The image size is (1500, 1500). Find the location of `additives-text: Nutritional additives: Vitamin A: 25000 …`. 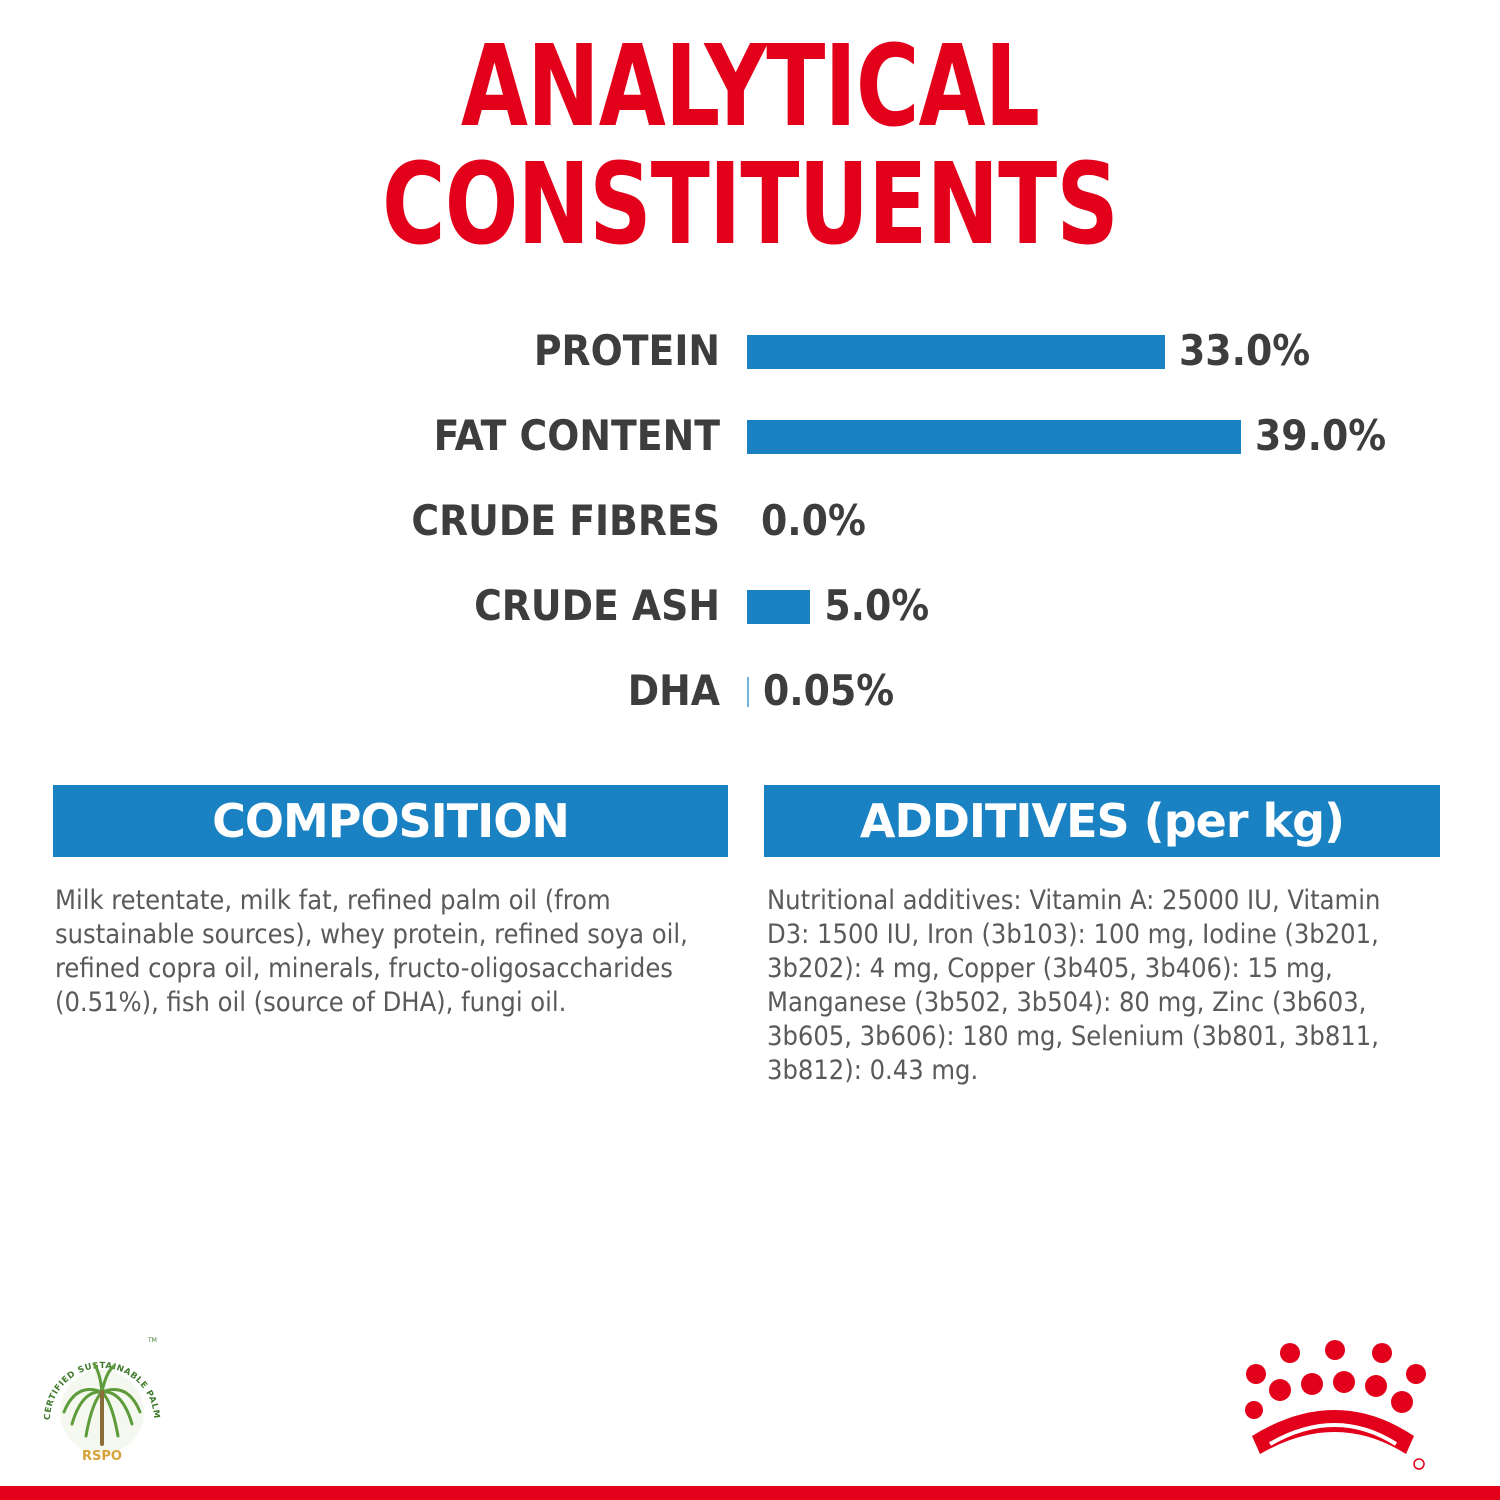

additives-text: Nutritional additives: Vitamin A: 25000 … is located at coordinates (1074, 985).